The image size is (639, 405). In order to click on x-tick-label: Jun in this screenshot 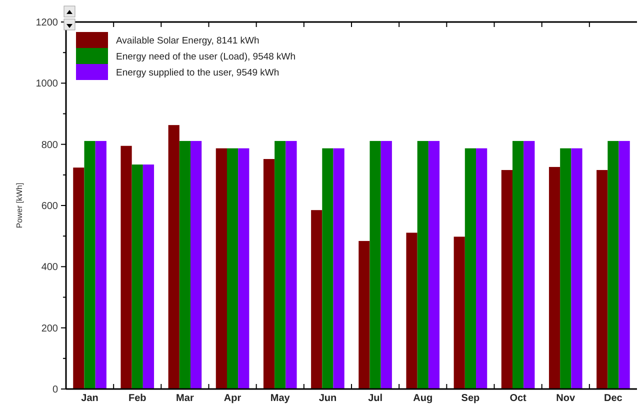, I will do `click(327, 398)`.